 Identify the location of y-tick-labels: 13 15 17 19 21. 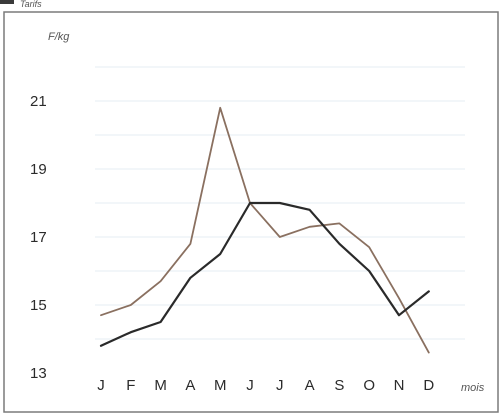
(38, 237).